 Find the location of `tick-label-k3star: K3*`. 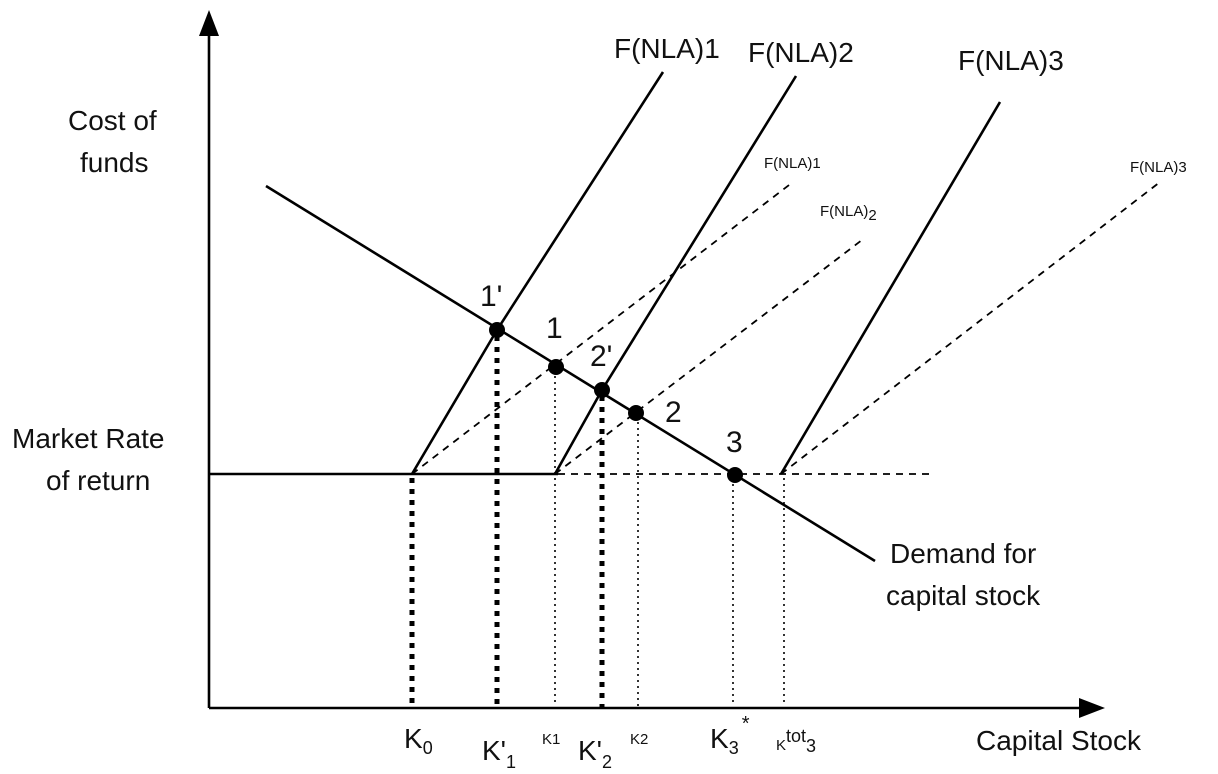

tick-label-k3star: K3* is located at coordinates (730, 735).